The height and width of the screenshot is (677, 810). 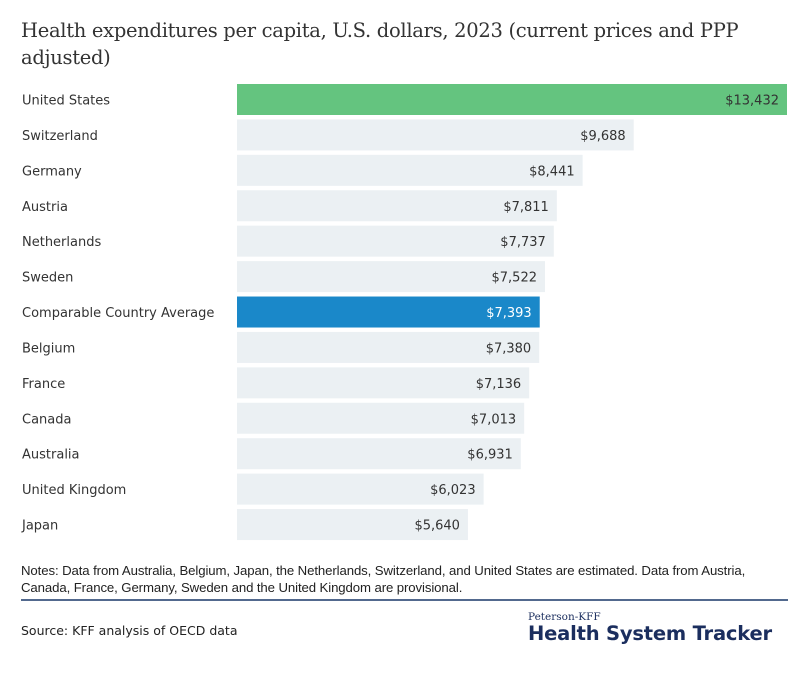 I want to click on source-text: Source: KFF analysis of OECD data, so click(x=129, y=630).